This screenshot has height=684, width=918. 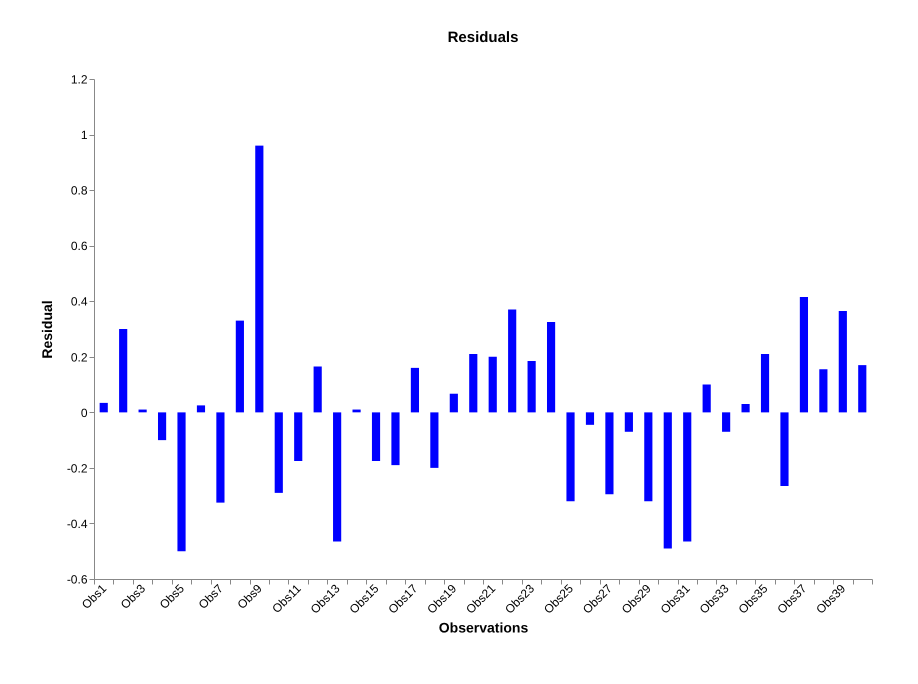 I want to click on y-tick-label: -0.6, so click(x=77, y=579).